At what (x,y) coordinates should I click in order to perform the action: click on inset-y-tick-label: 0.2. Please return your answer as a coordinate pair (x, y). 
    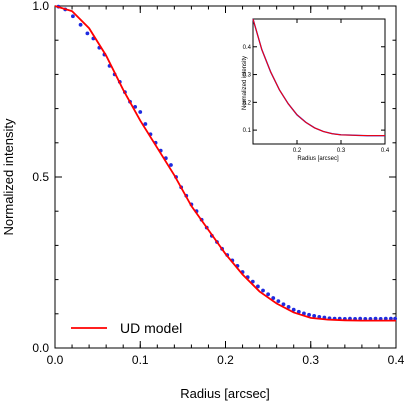
    Looking at the image, I should click on (247, 103).